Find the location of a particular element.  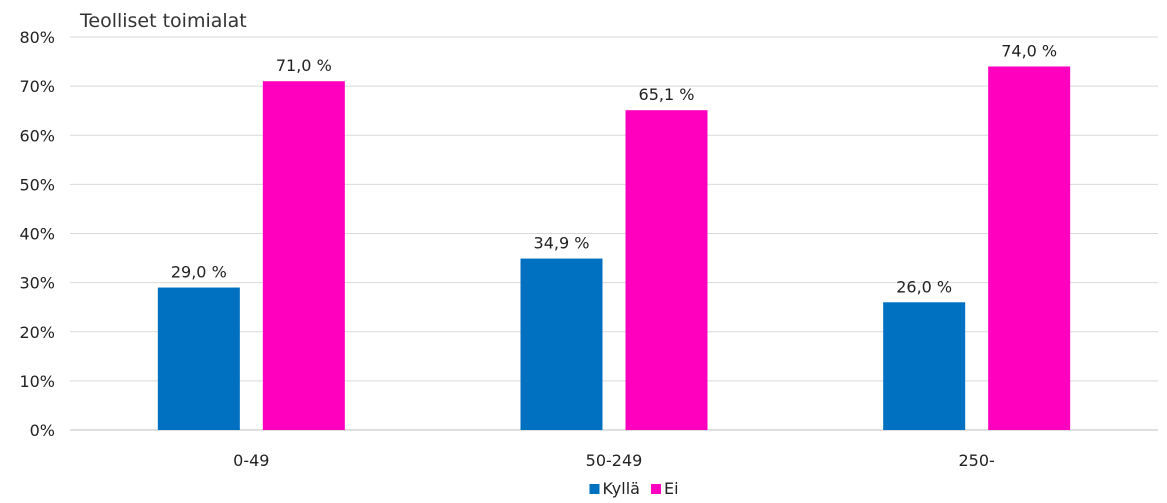

data-label: 65,1 % is located at coordinates (667, 94).